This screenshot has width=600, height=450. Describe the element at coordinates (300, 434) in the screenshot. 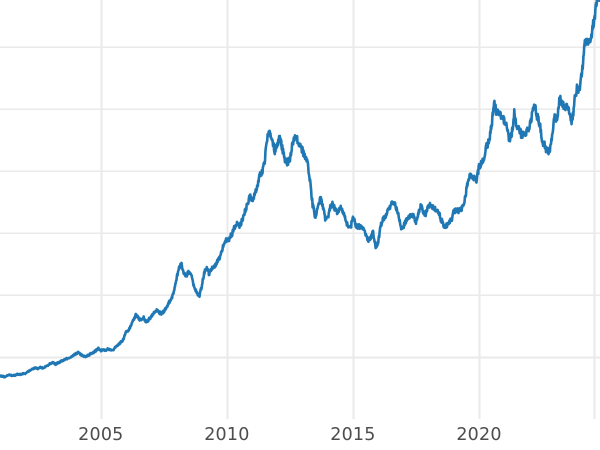

I see `x-axis: 2005 2010 2015 2020` at that location.